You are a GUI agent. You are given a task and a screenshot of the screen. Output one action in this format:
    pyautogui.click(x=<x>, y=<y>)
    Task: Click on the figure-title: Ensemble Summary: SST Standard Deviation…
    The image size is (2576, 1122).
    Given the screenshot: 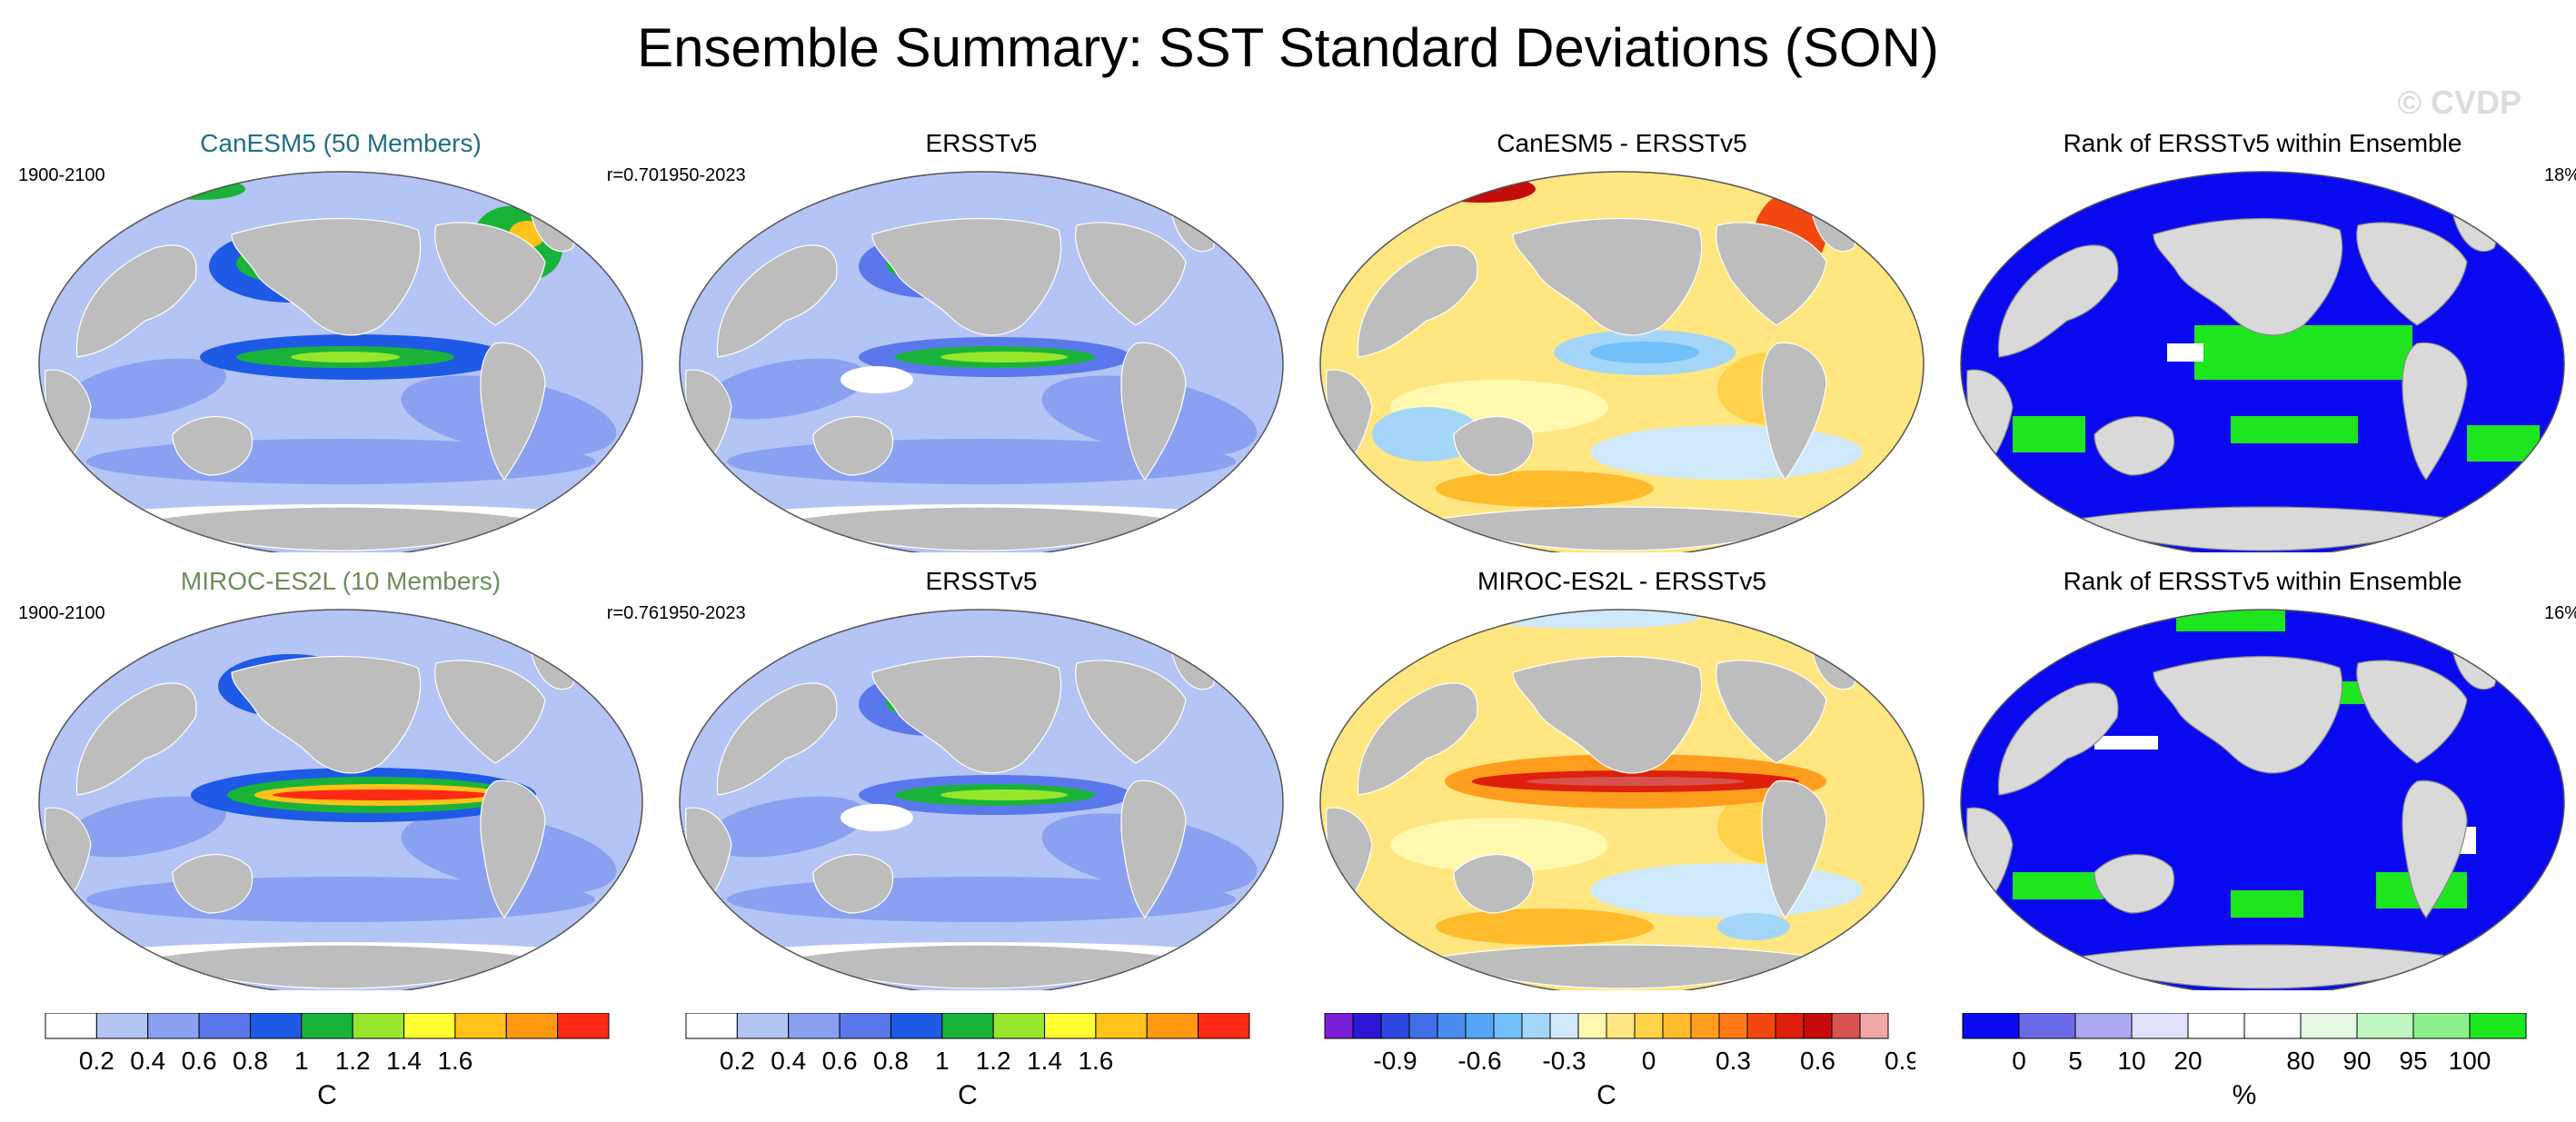 What is the action you would take?
    pyautogui.click(x=1288, y=47)
    